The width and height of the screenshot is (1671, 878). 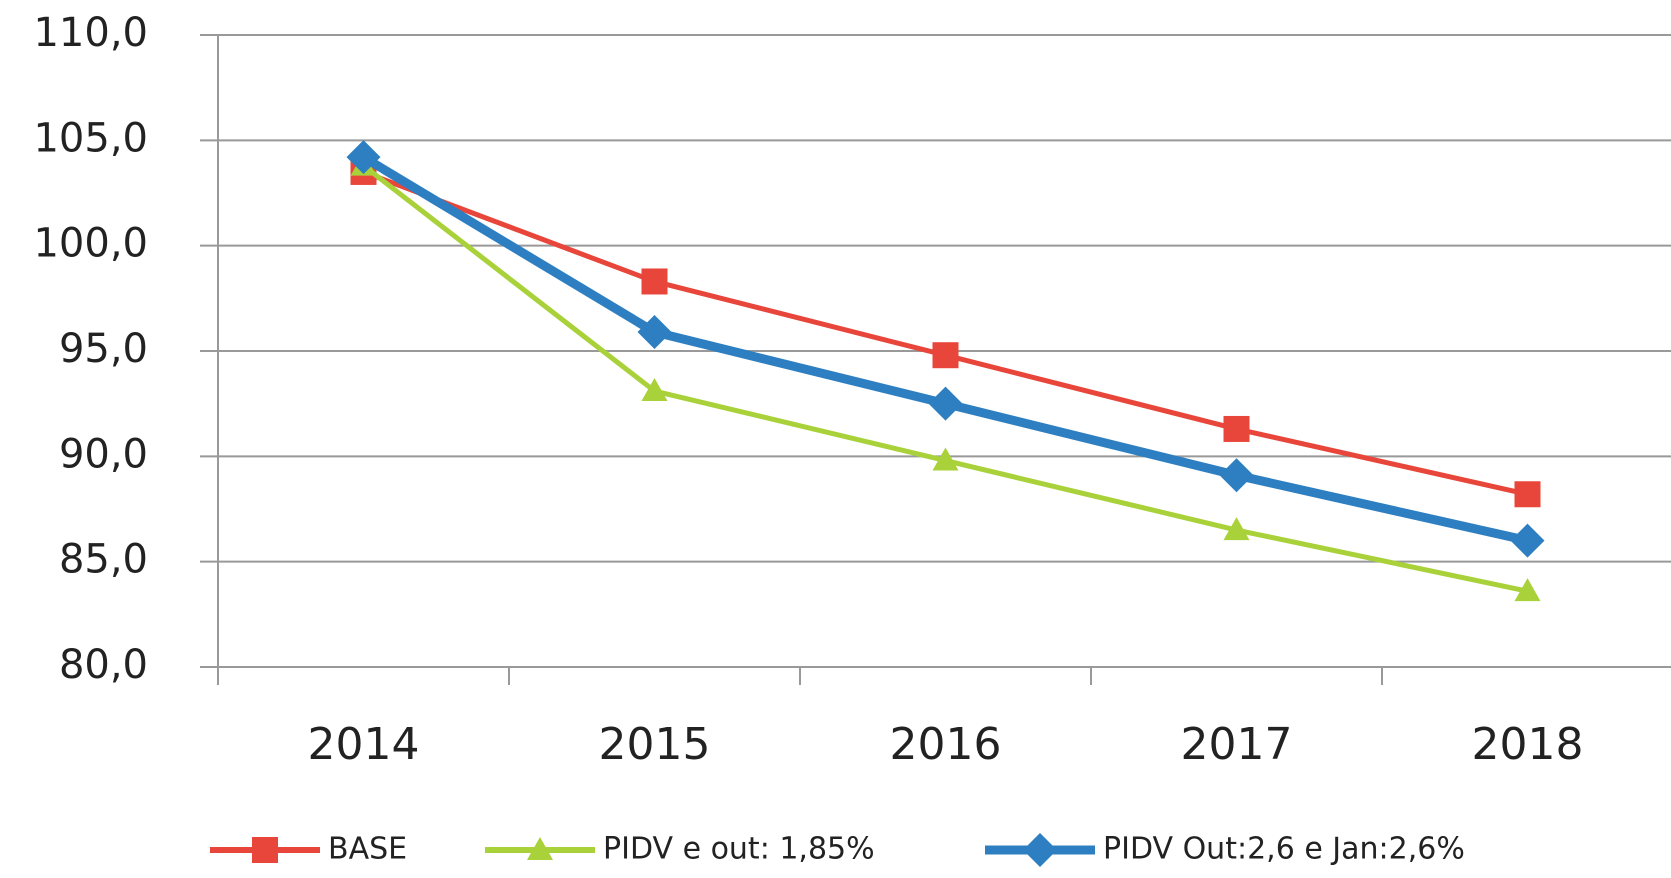 What do you see at coordinates (103, 665) in the screenshot?
I see `y-tick-label: 80,0` at bounding box center [103, 665].